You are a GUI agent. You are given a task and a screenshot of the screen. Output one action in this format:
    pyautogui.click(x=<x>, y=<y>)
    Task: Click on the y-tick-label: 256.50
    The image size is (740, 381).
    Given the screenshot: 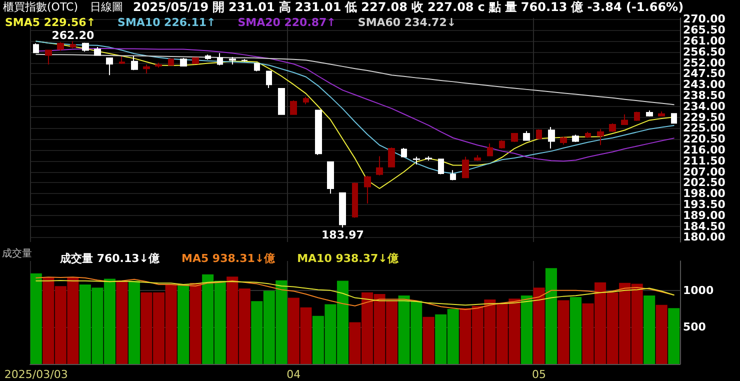 What is the action you would take?
    pyautogui.click(x=704, y=51)
    